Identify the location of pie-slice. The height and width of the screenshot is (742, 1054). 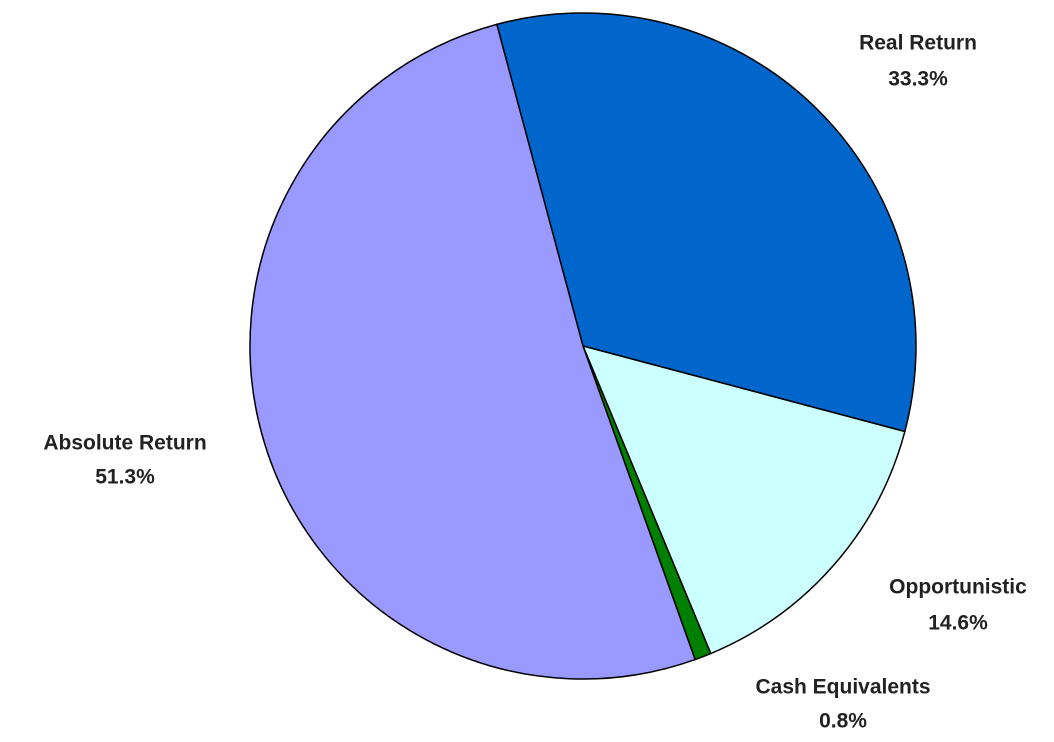
(743, 499).